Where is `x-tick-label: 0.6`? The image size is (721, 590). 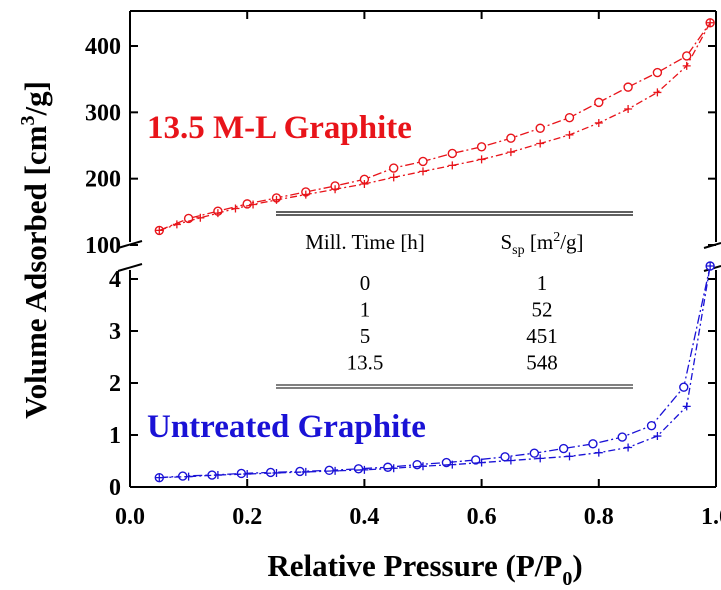
x-tick-label: 0.6 is located at coordinates (482, 517).